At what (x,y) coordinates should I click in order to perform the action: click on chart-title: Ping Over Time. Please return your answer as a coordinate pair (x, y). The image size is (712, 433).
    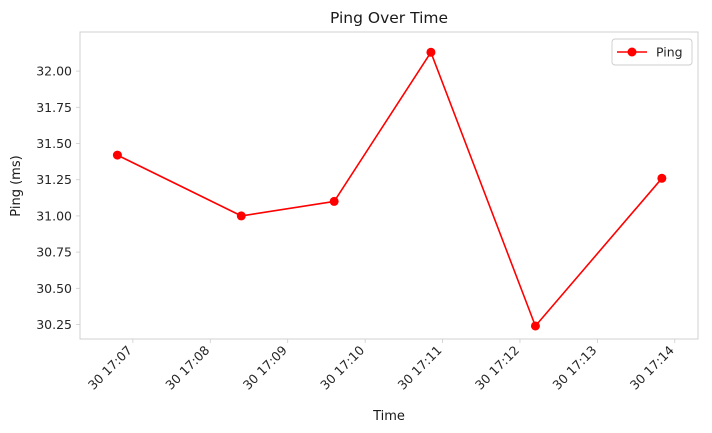
    Looking at the image, I should click on (389, 18).